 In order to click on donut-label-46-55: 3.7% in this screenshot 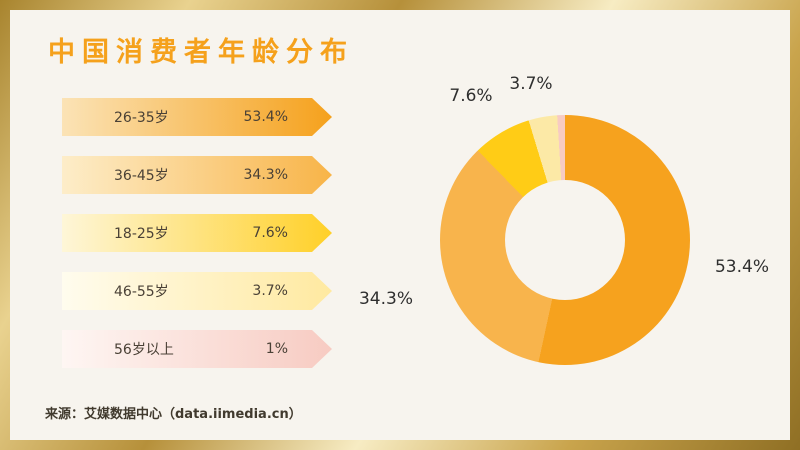, I will do `click(531, 84)`.